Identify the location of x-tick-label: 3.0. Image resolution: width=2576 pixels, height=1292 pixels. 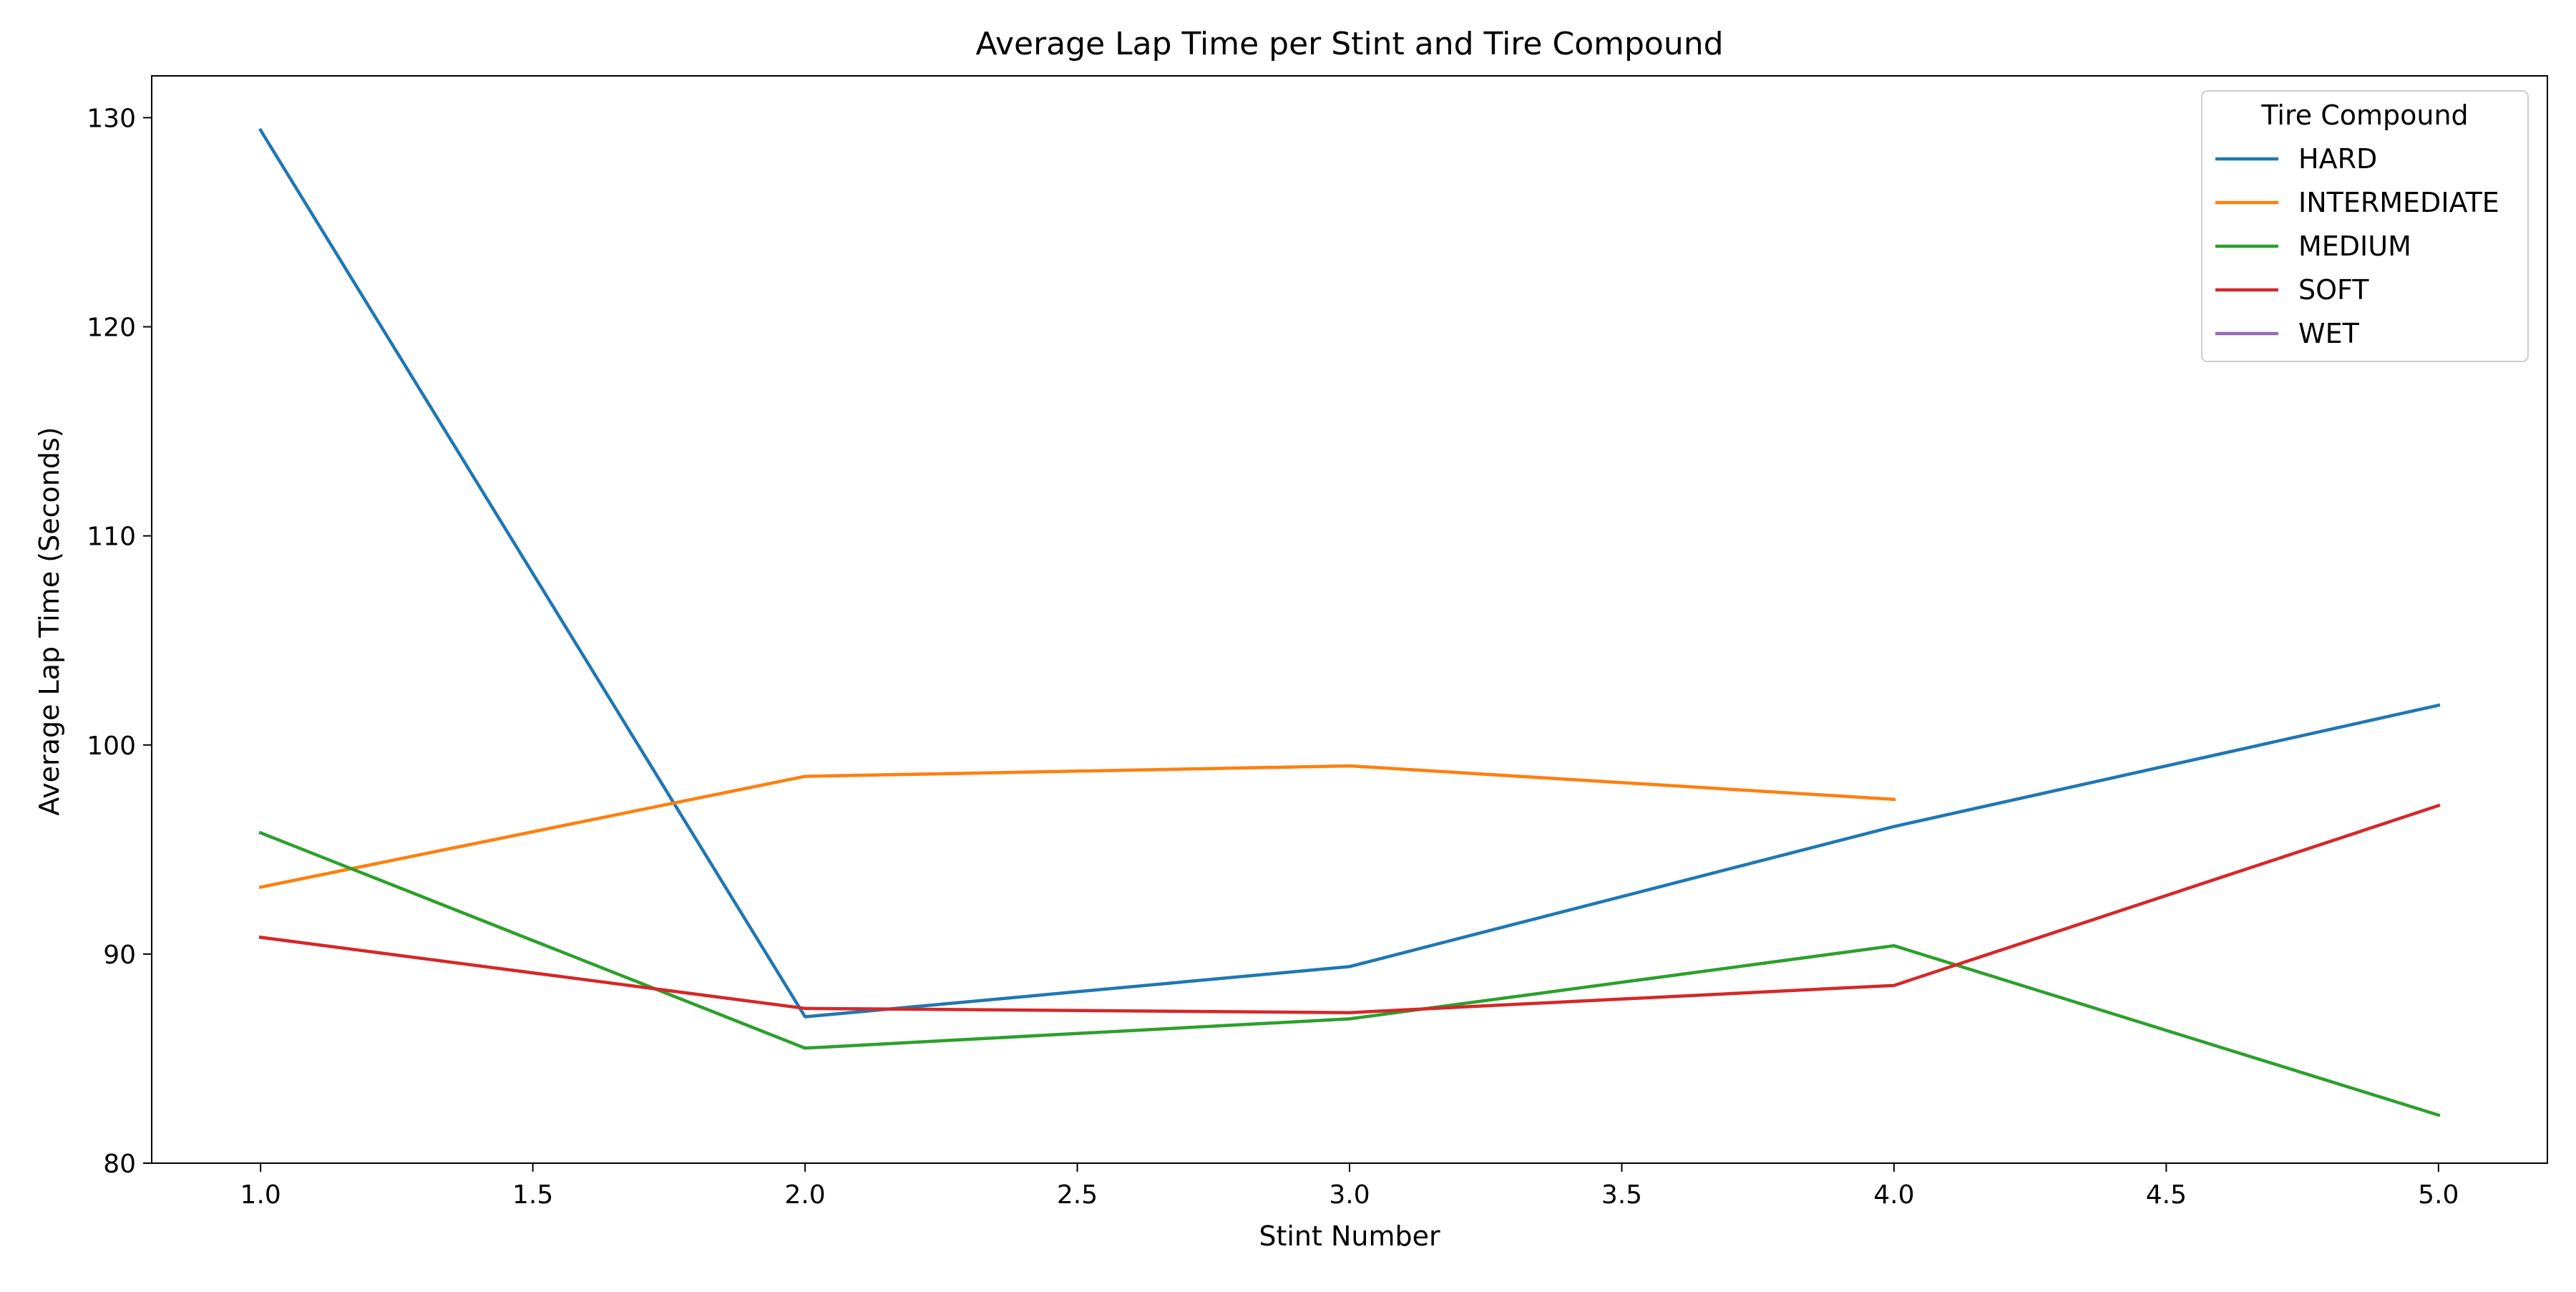
(1349, 1195).